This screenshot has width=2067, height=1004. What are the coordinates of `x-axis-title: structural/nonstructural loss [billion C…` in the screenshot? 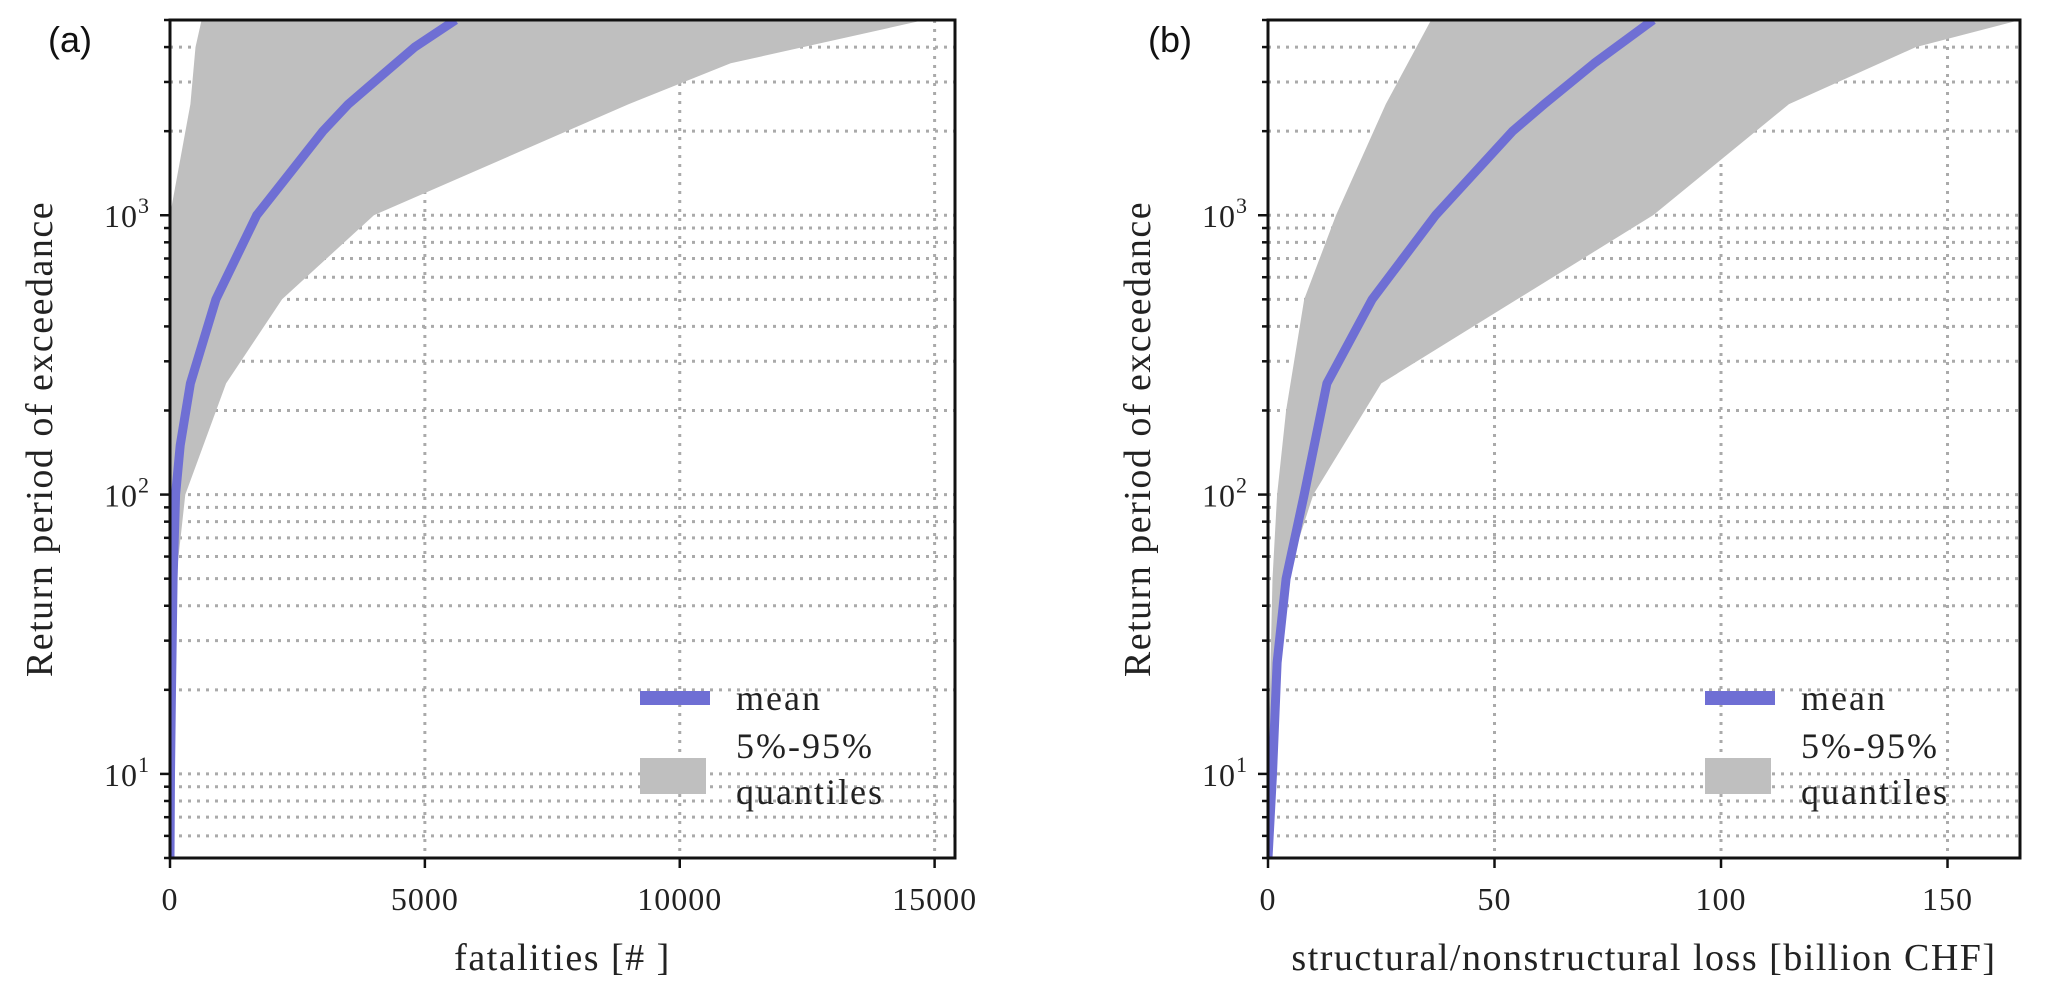 It's located at (1643, 958).